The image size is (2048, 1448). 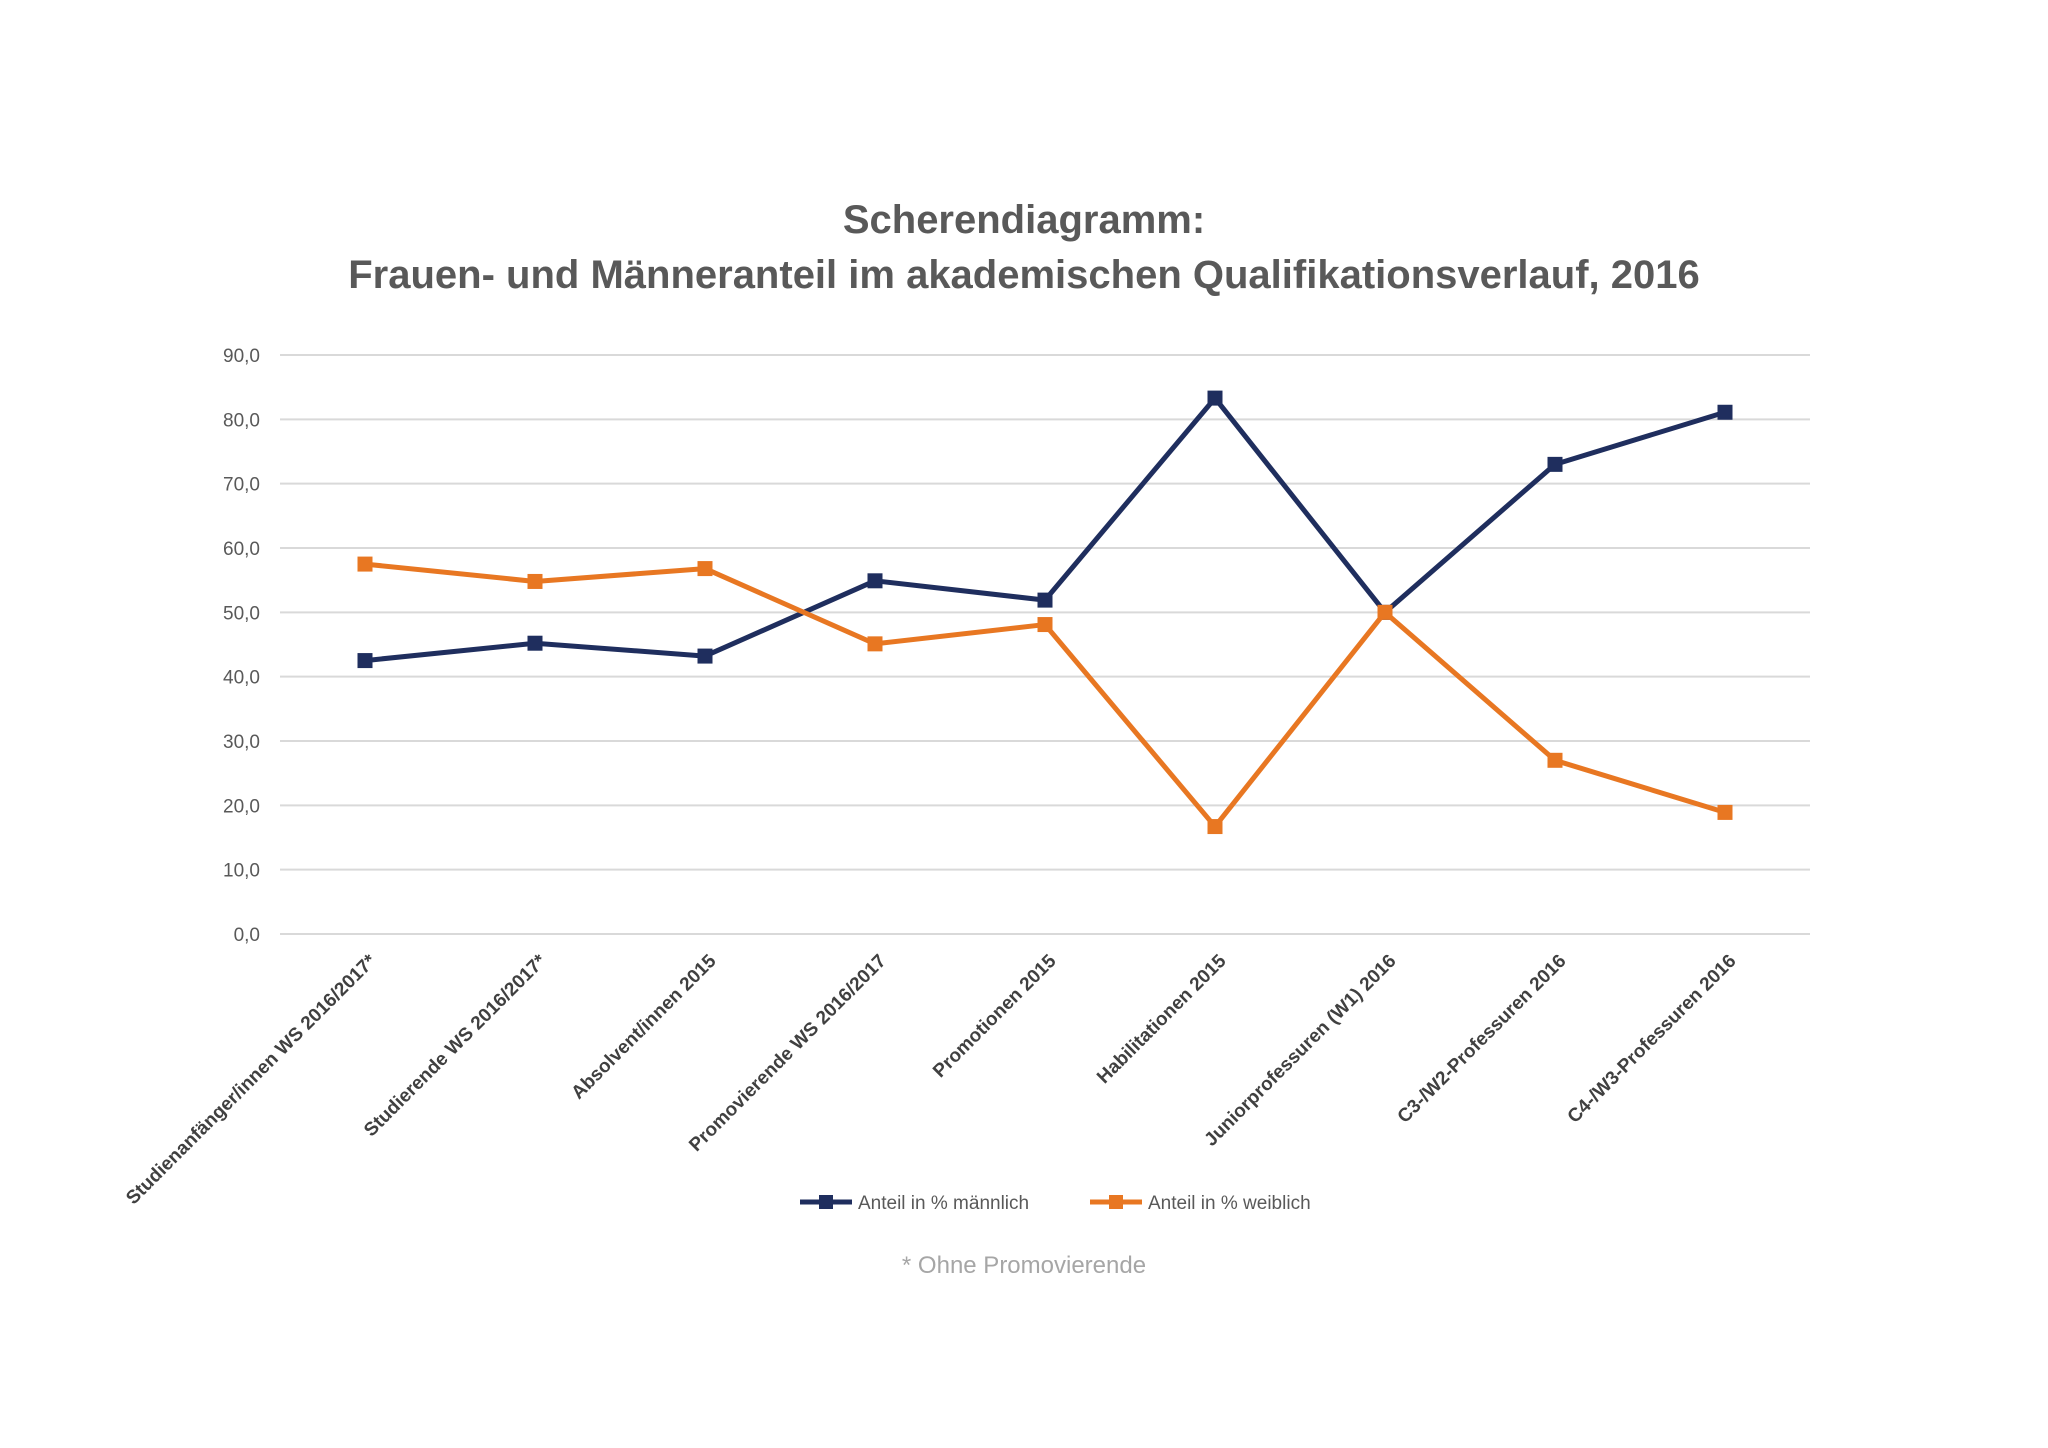 I want to click on x-tick-label: Promotionen 2015, so click(x=995, y=1016).